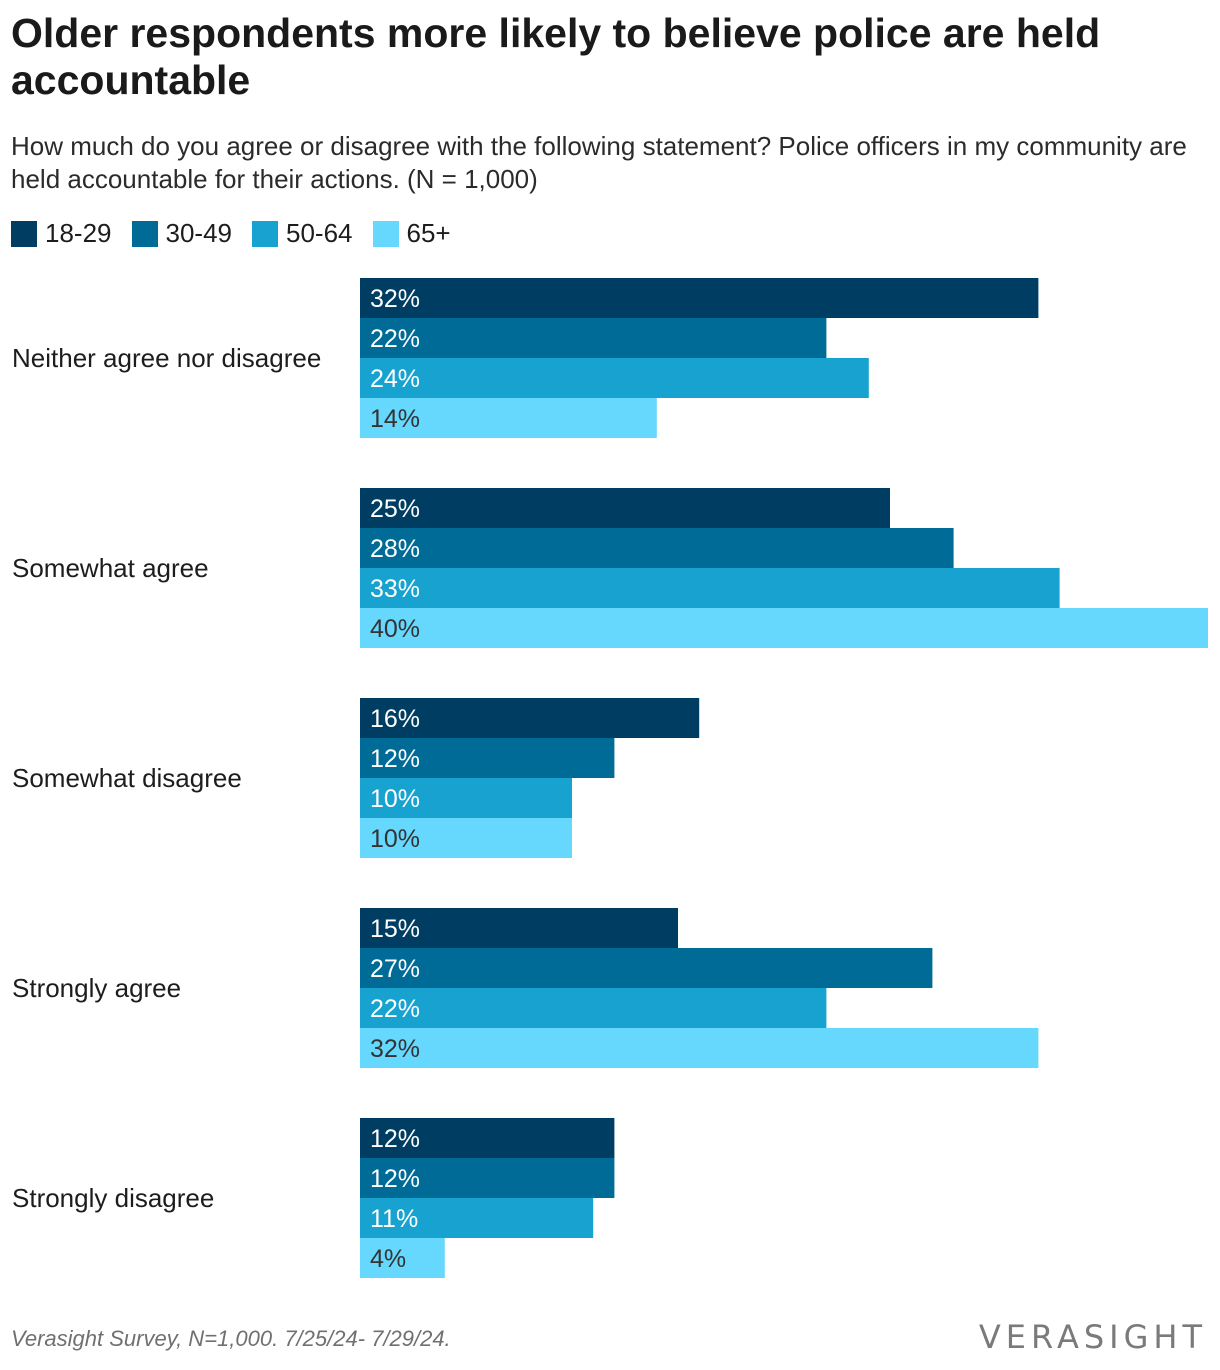 This screenshot has width=1220, height=1370. Describe the element at coordinates (385, 233) in the screenshot. I see `legend-swatch-65-plus` at that location.